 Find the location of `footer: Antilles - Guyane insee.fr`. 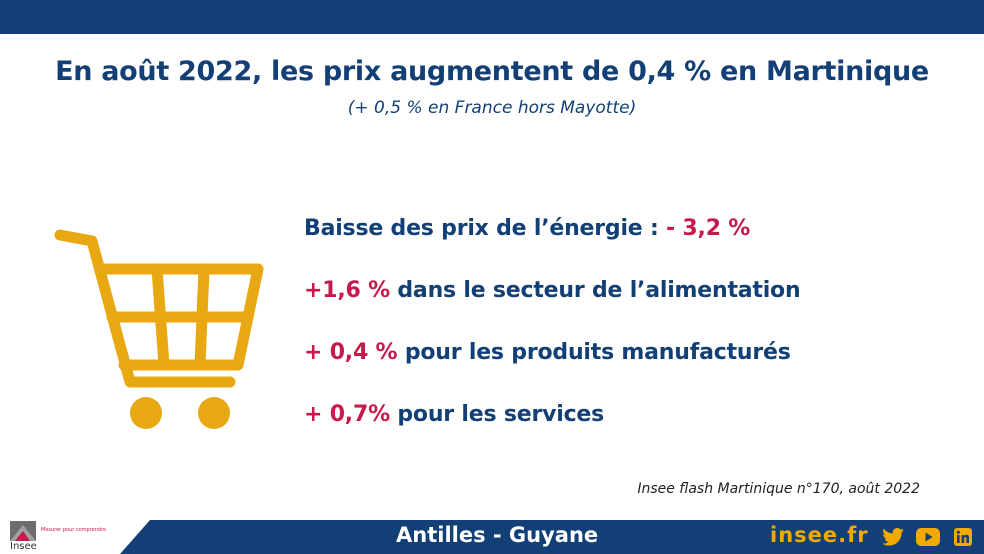

footer: Antilles - Guyane insee.fr is located at coordinates (492, 537).